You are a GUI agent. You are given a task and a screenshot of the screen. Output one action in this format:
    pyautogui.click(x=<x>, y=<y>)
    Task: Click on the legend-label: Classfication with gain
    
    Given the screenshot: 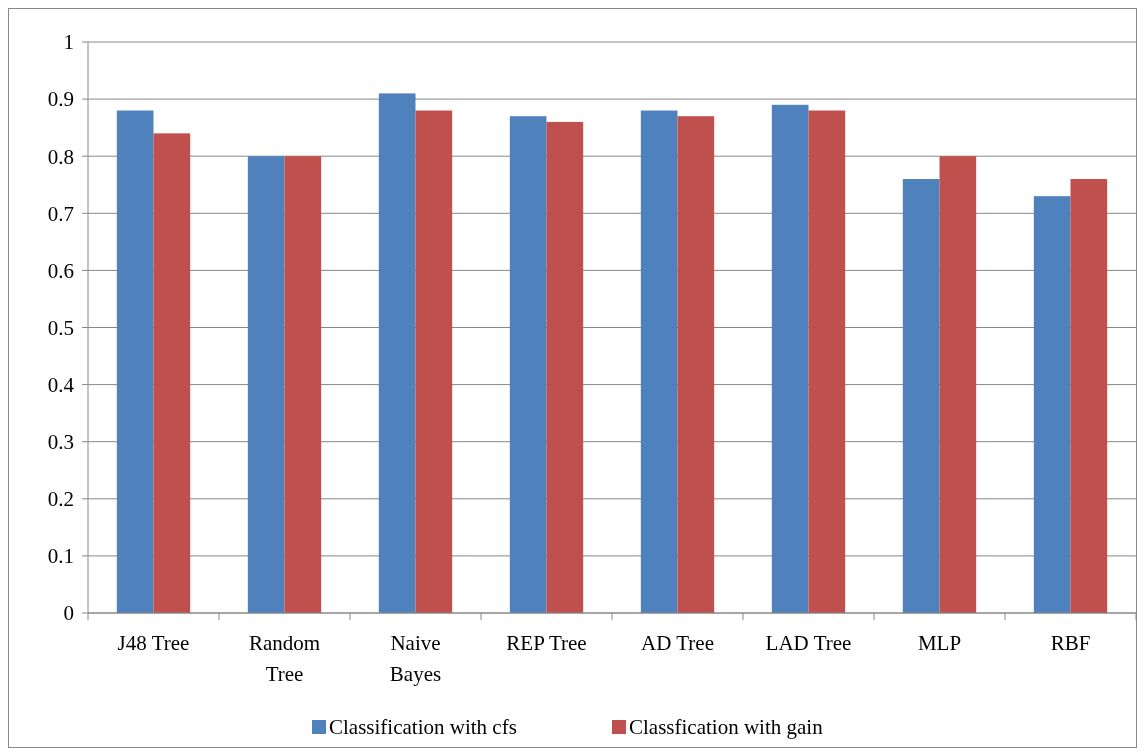 What is the action you would take?
    pyautogui.click(x=726, y=727)
    